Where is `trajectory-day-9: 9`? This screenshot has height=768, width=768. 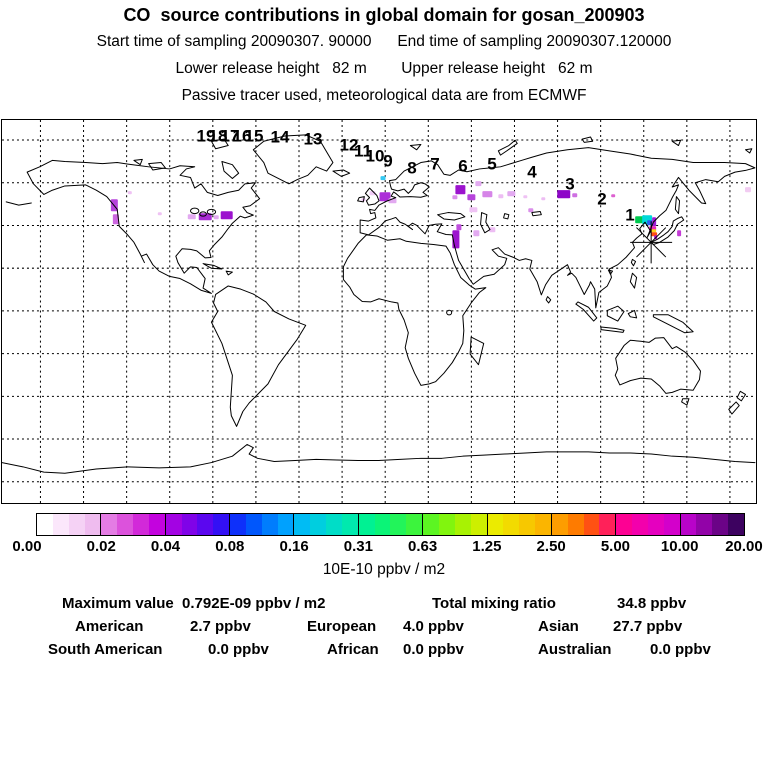 trajectory-day-9: 9 is located at coordinates (388, 161).